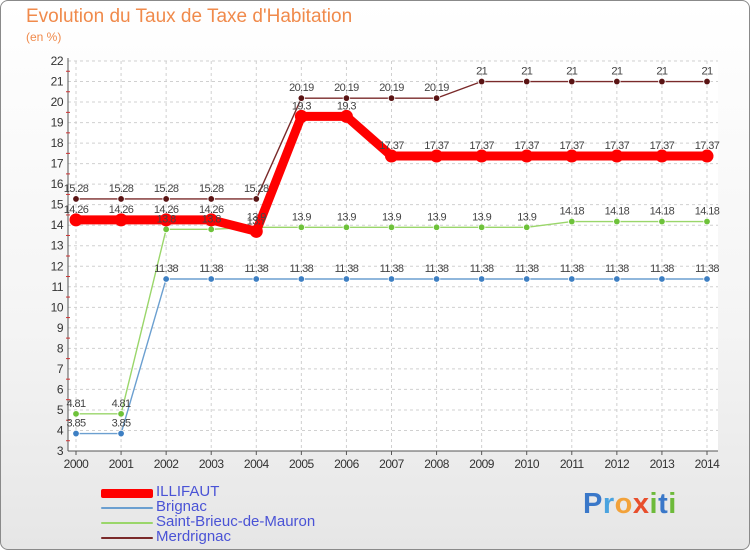  Describe the element at coordinates (257, 464) in the screenshot. I see `x-tick-label: 2004` at that location.